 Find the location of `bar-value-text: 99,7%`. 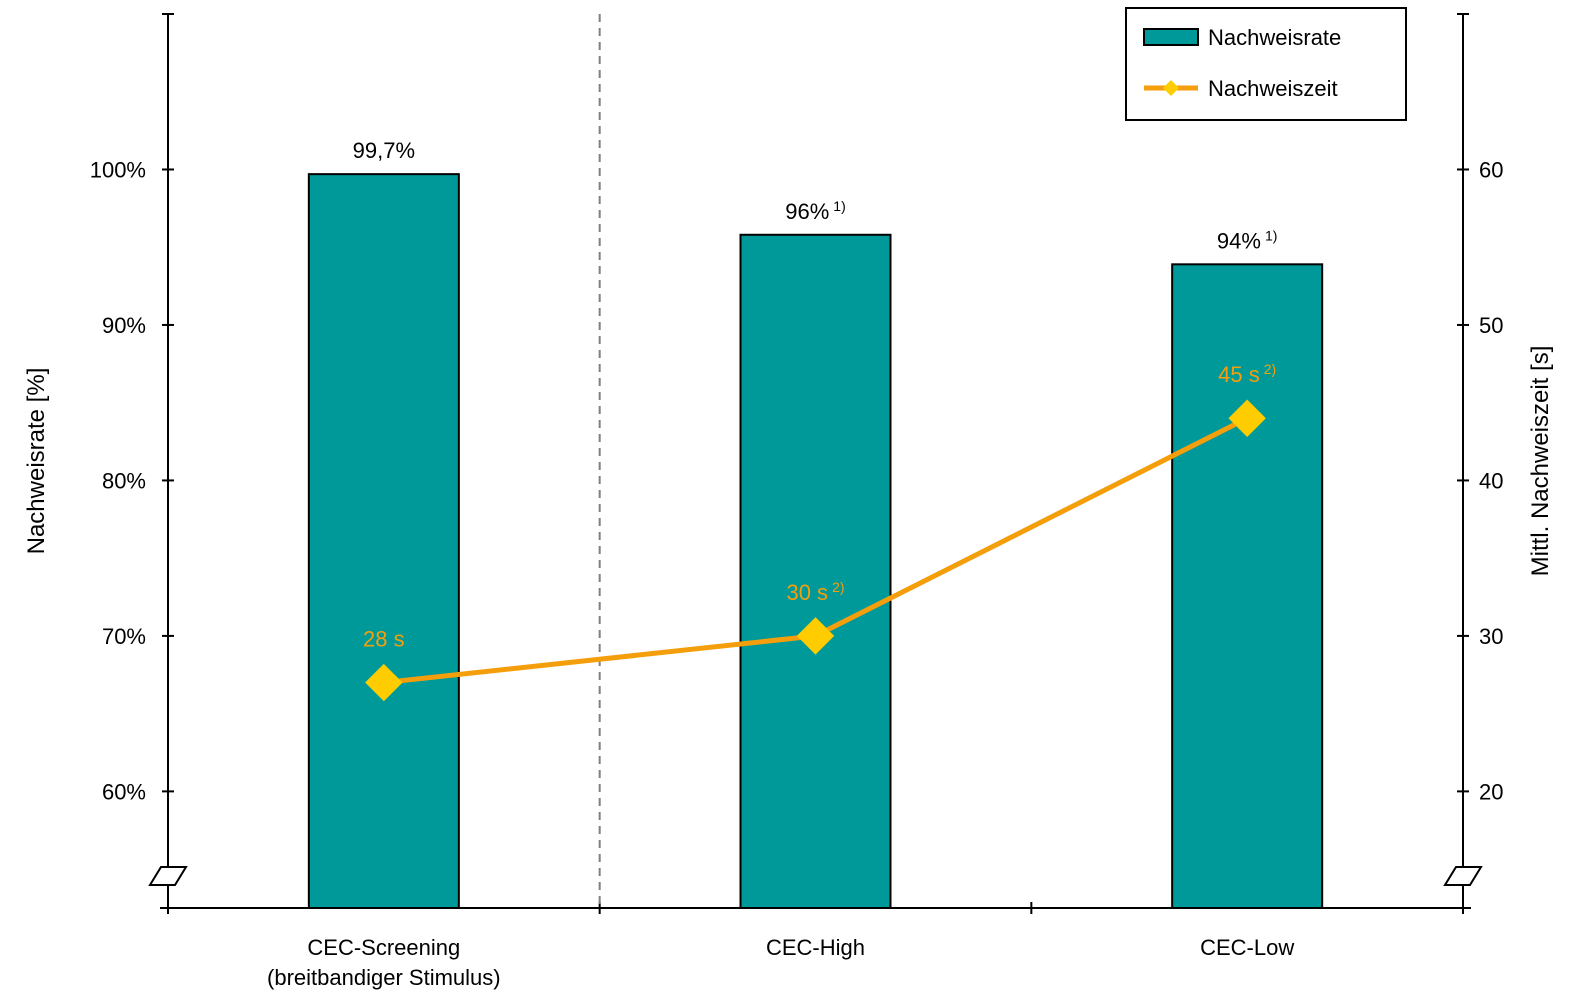

bar-value-text: 99,7% is located at coordinates (384, 150).